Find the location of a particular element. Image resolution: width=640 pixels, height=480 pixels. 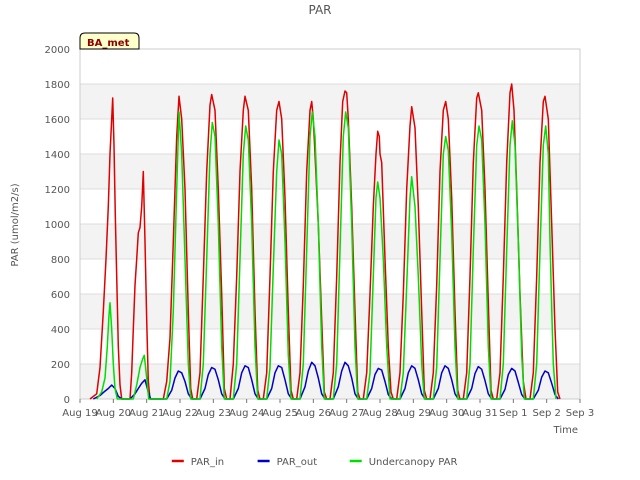

y-tick-label: 1400 is located at coordinates (57, 155).